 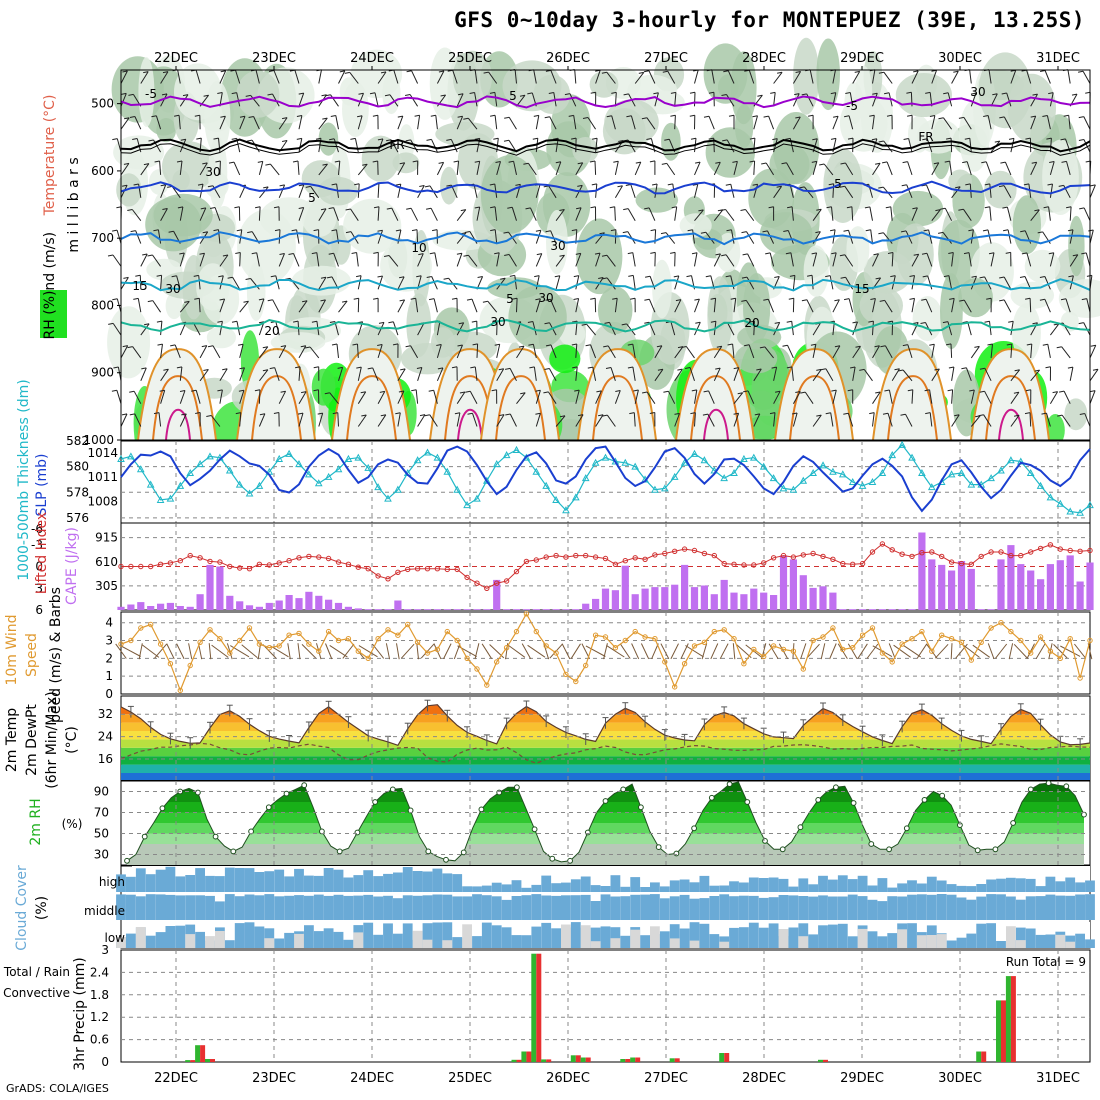 I want to click on lifted-index-line, so click(x=606, y=566).